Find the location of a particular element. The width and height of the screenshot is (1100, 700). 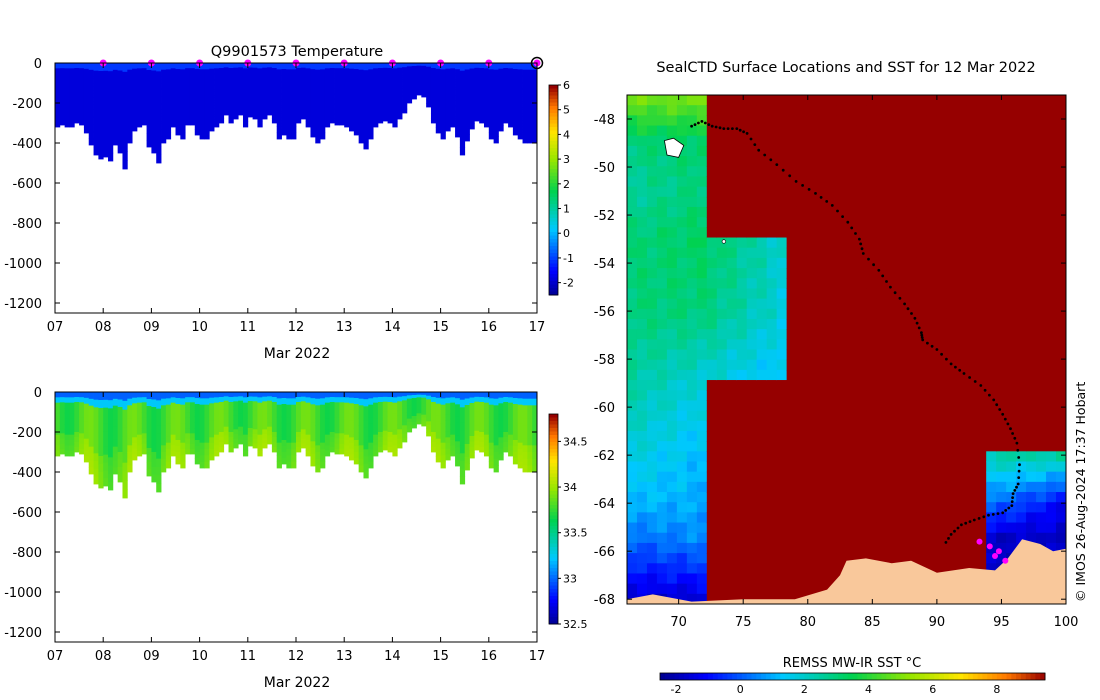

colorbar-tick-label: 1 is located at coordinates (566, 209).